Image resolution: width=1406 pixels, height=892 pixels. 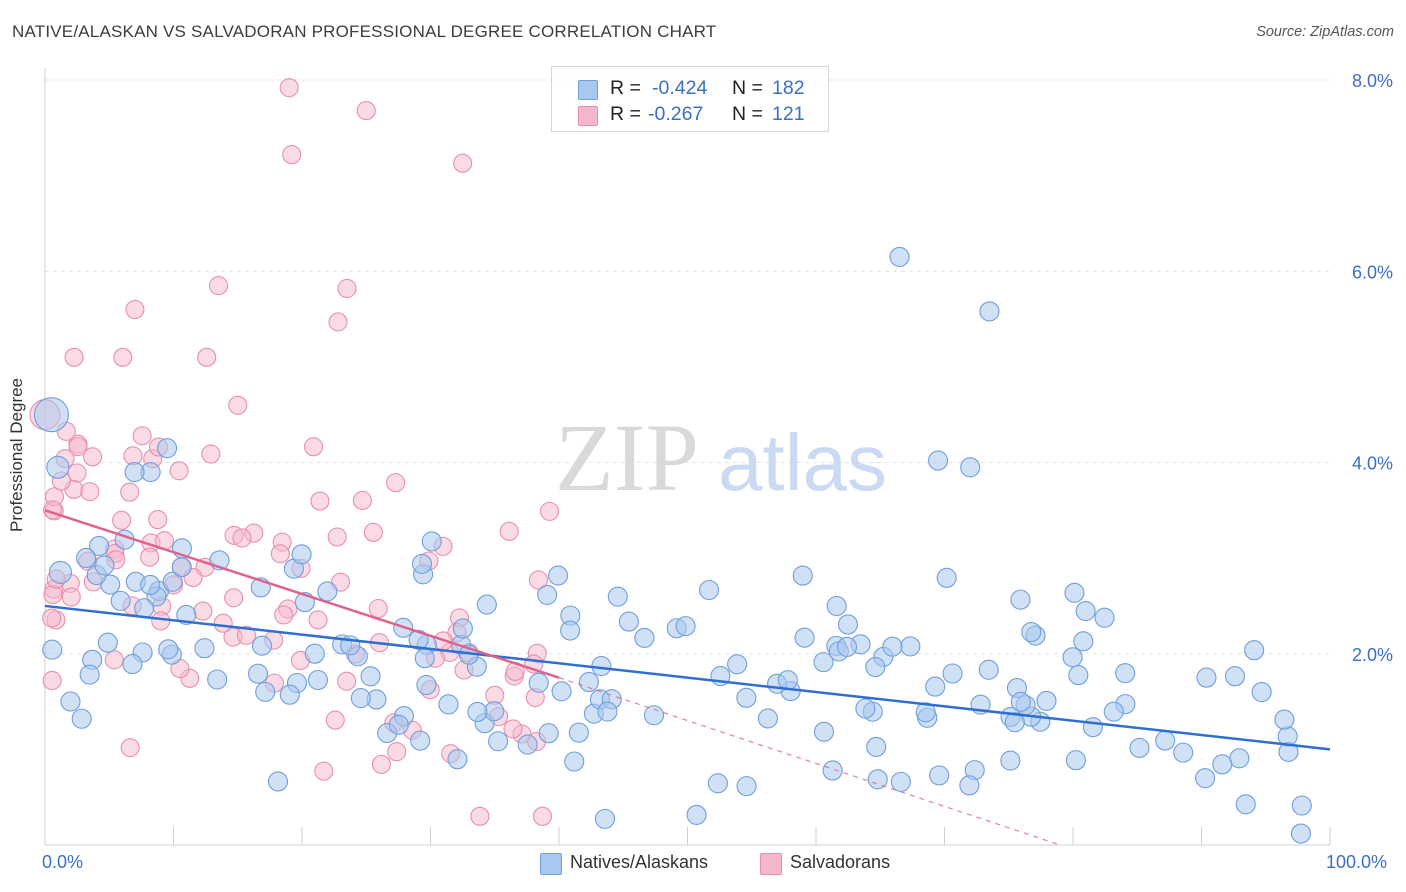 I want to click on legend-item-natives: Natives/Alaskans, so click(x=640, y=864).